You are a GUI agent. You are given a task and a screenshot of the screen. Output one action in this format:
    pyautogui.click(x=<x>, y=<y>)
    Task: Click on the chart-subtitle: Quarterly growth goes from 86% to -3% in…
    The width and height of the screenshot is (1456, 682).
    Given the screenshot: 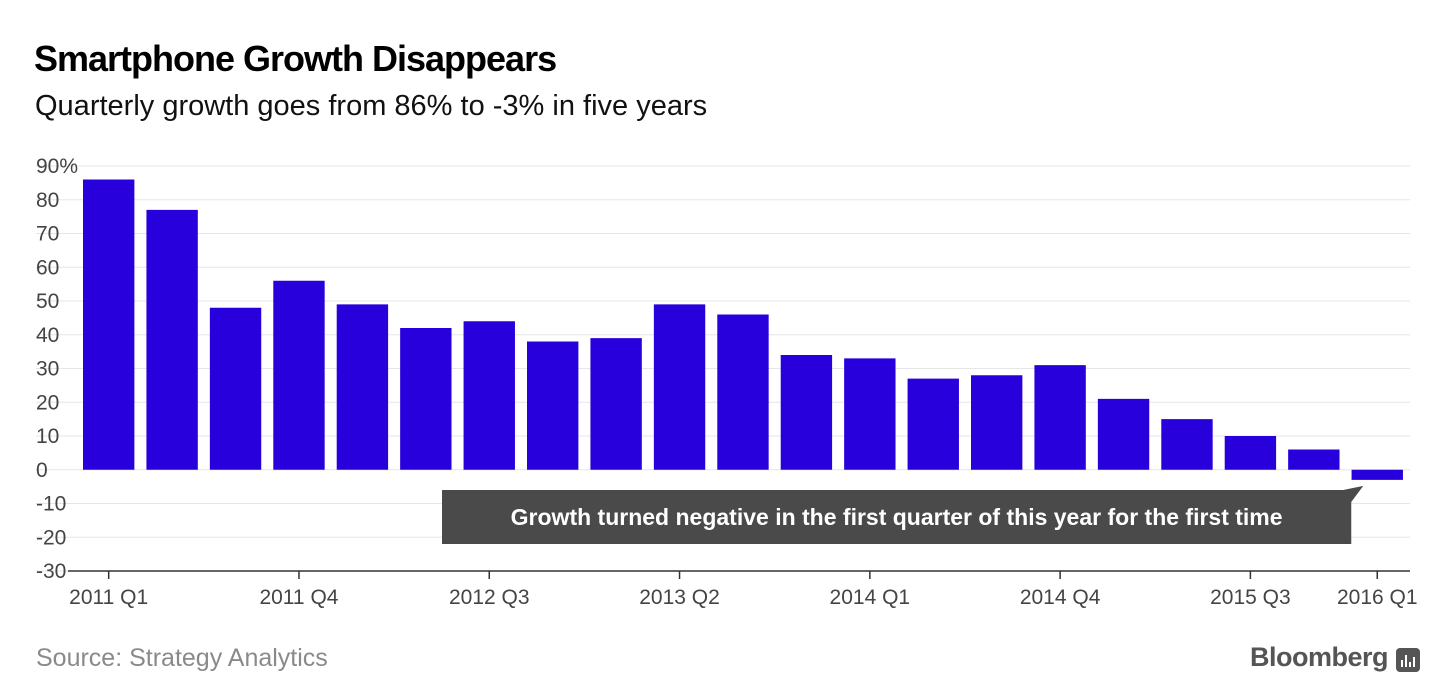 What is the action you would take?
    pyautogui.click(x=371, y=106)
    